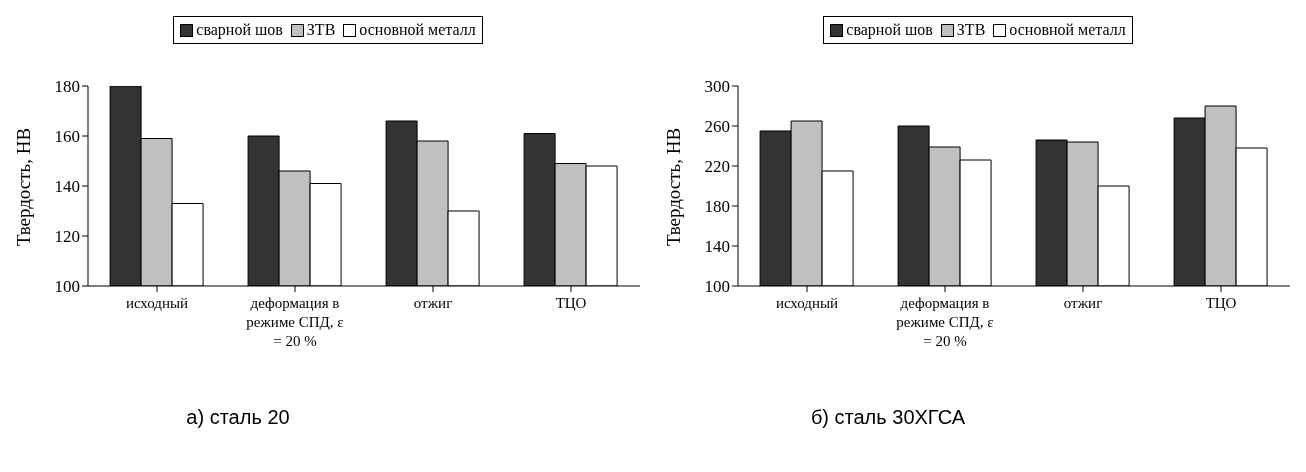  Describe the element at coordinates (717, 167) in the screenshot. I see `y-tick-label: 220` at that location.